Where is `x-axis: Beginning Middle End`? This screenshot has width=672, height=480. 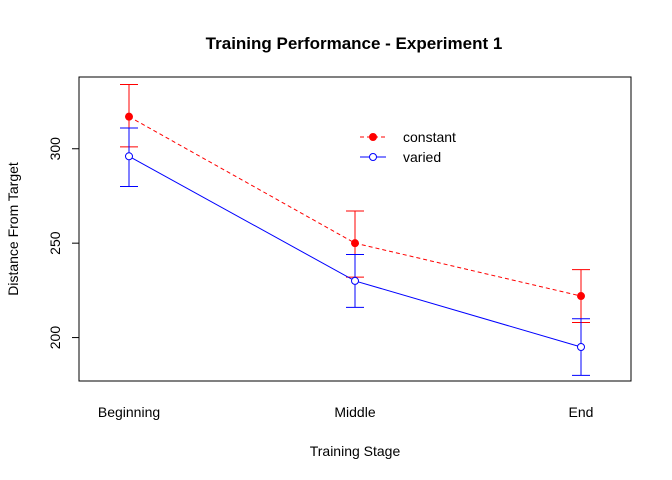 x-axis: Beginning Middle End is located at coordinates (346, 412).